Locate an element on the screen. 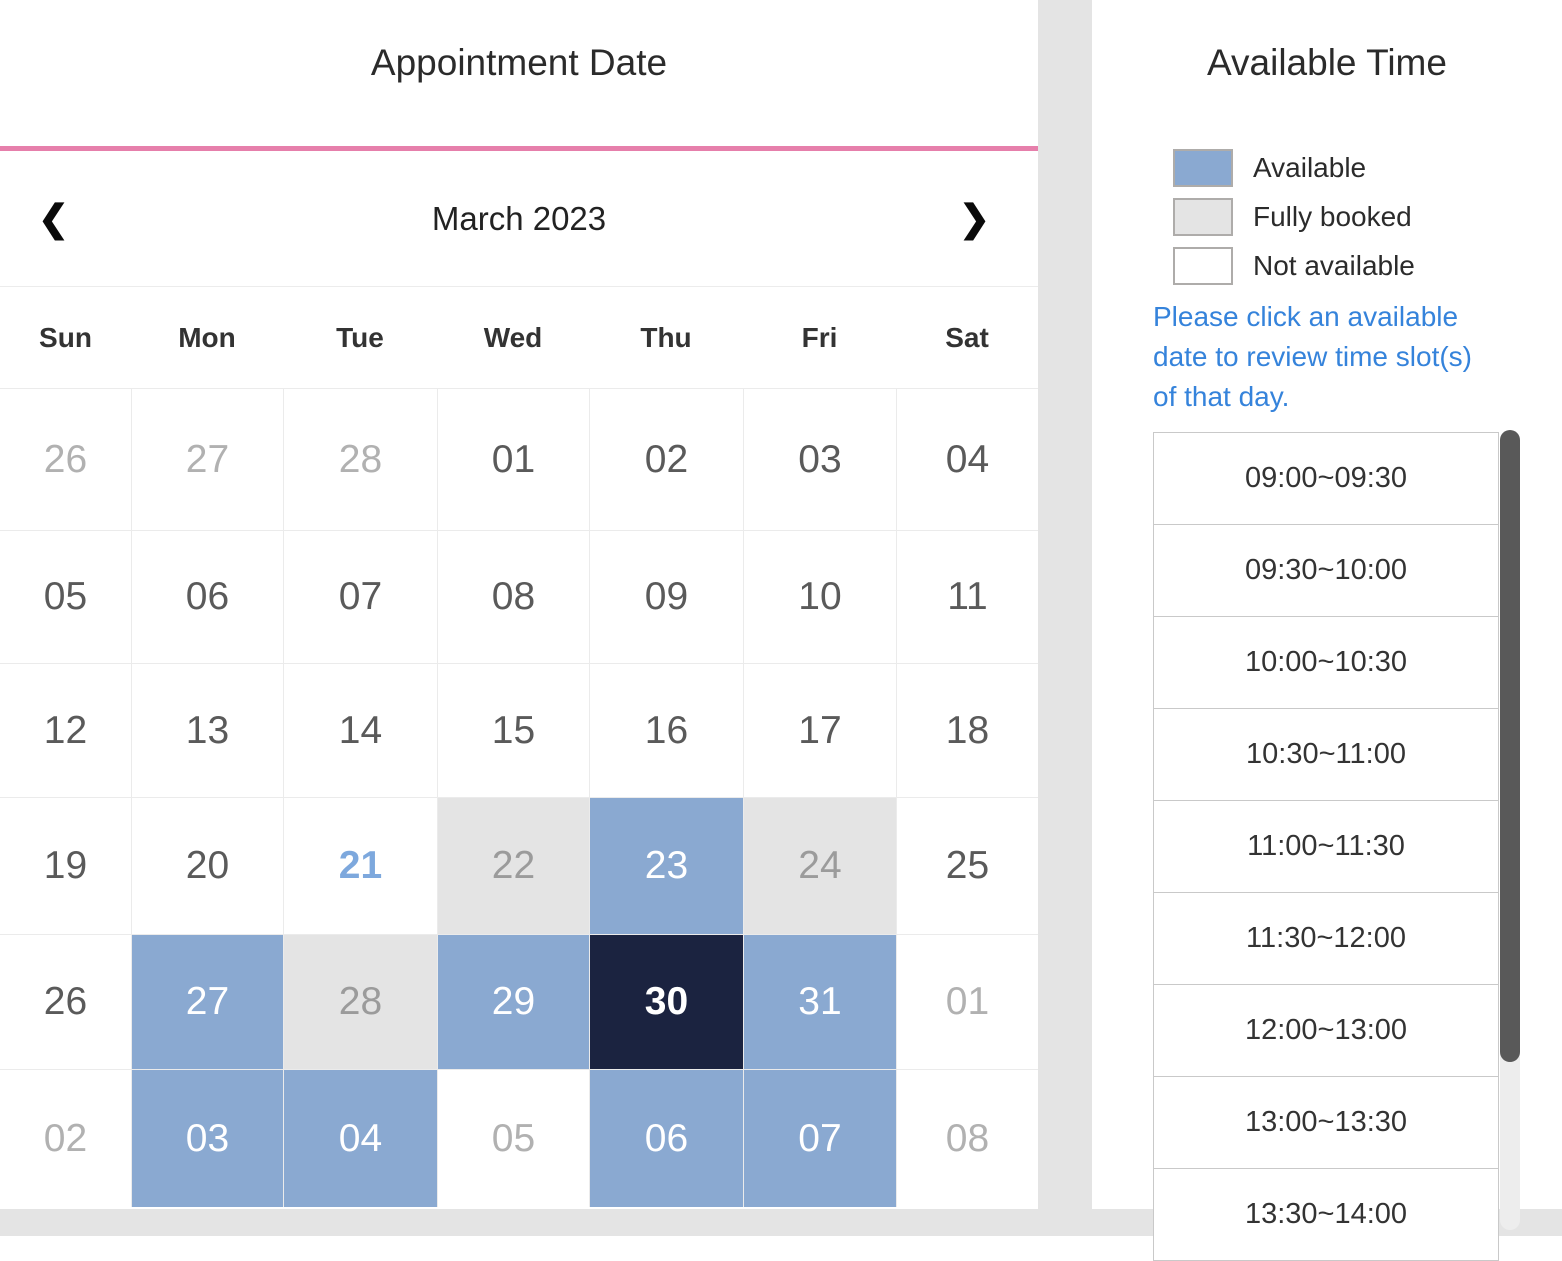 The height and width of the screenshot is (1261, 1562). date-cell-24: 24 is located at coordinates (819, 865).